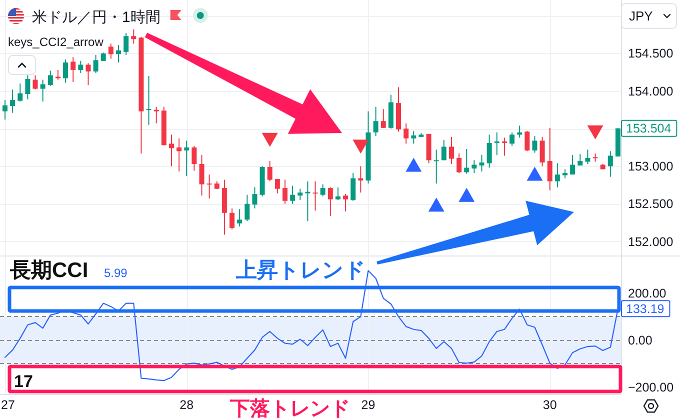  Describe the element at coordinates (48, 270) in the screenshot. I see `annotation: 長期CCI` at that location.